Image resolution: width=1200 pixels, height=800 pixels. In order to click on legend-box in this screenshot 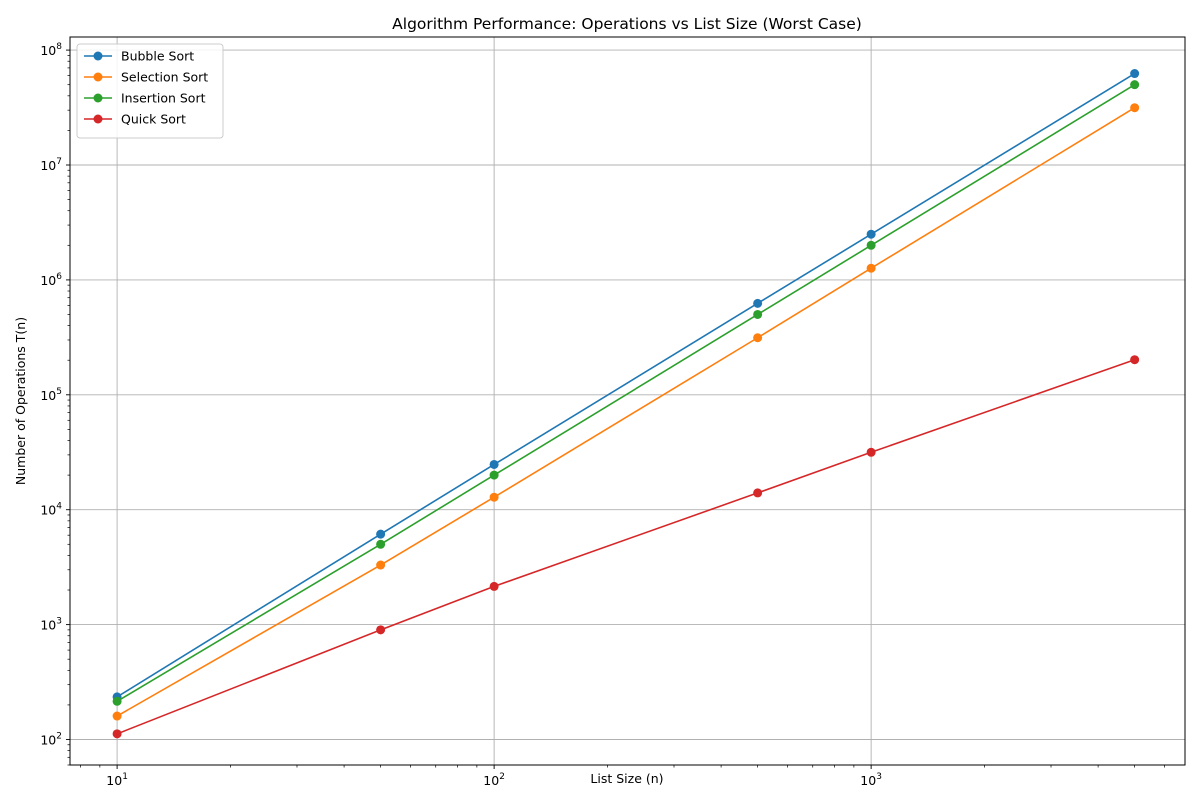, I will do `click(150, 91)`.